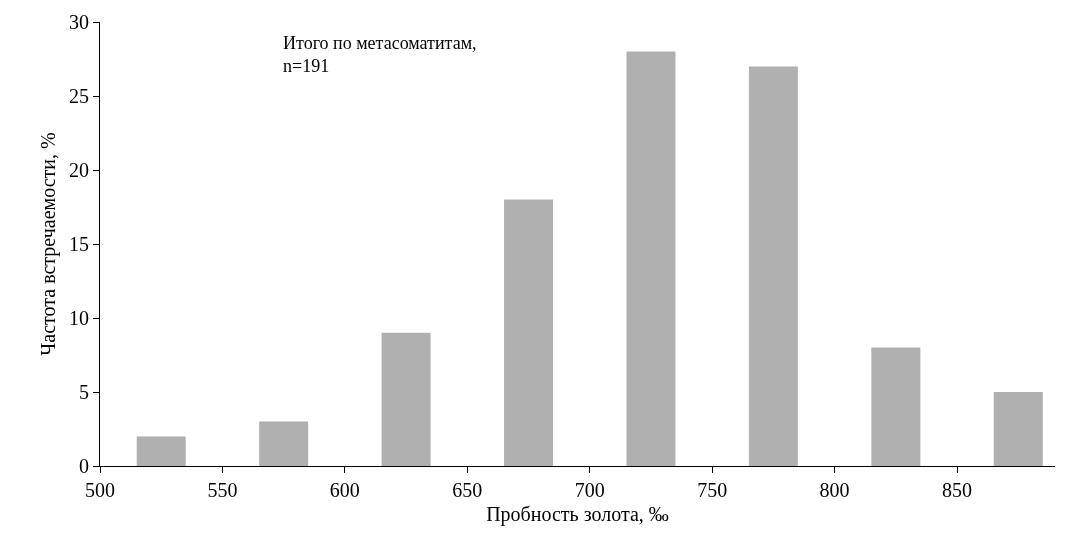 The width and height of the screenshot is (1070, 546). What do you see at coordinates (222, 490) in the screenshot?
I see `x-tick-label: 550` at bounding box center [222, 490].